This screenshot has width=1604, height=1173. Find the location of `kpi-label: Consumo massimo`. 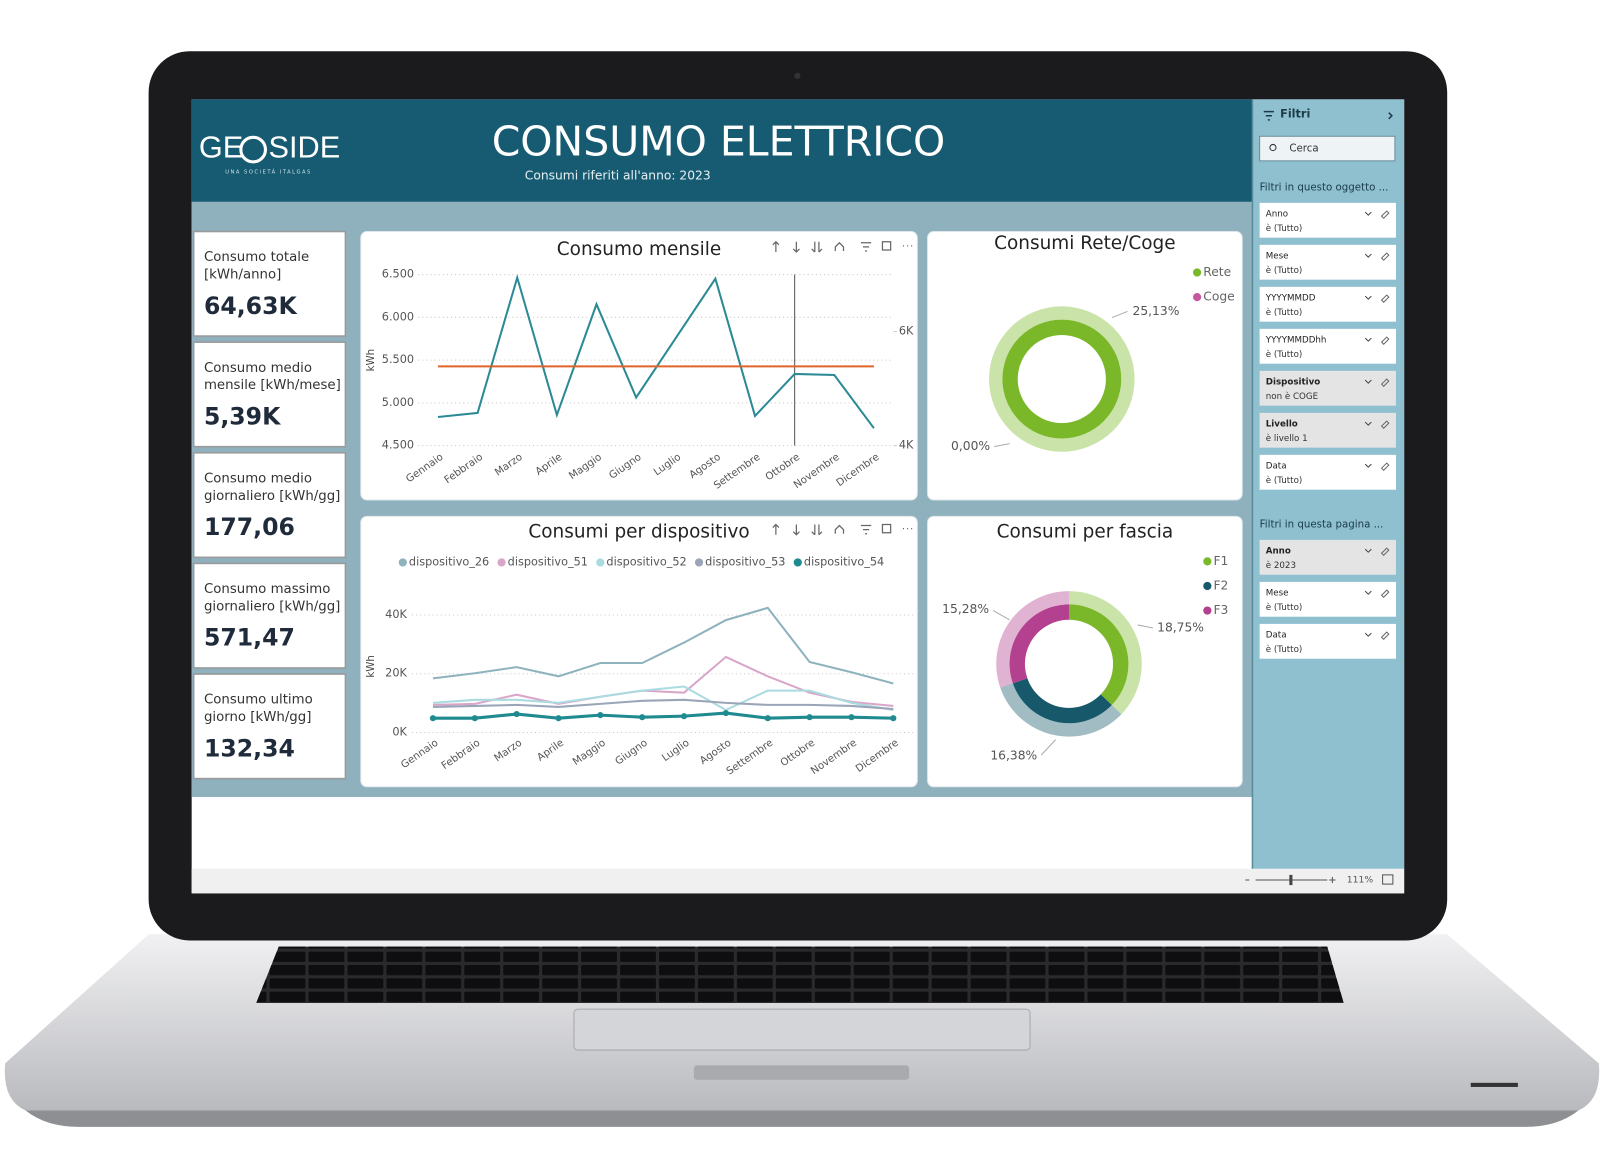

kpi-label: Consumo massimo is located at coordinates (267, 589).